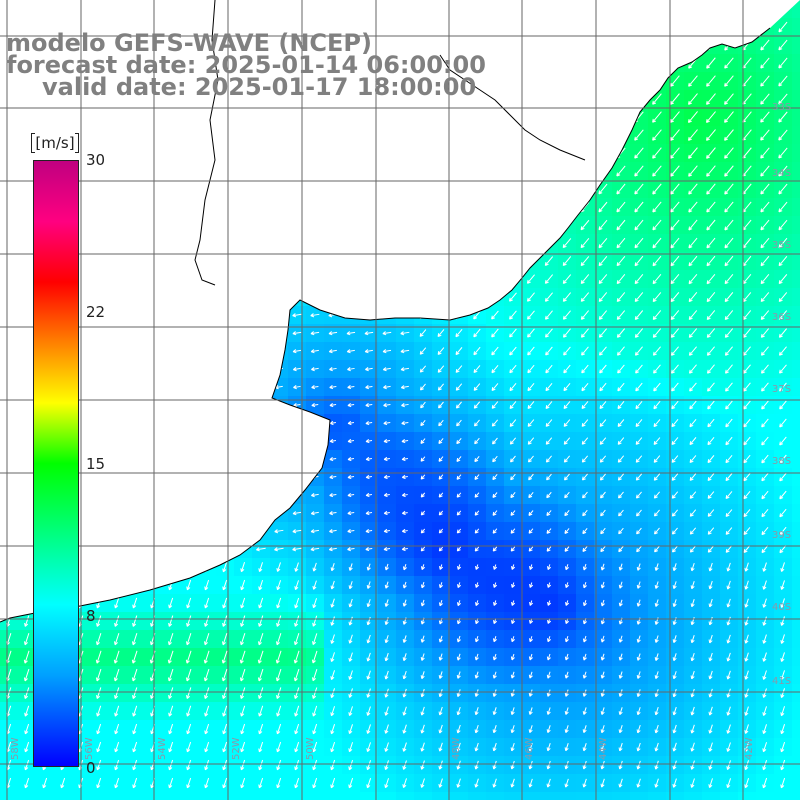 The image size is (800, 800). I want to click on lat-label: 41S, so click(781, 681).